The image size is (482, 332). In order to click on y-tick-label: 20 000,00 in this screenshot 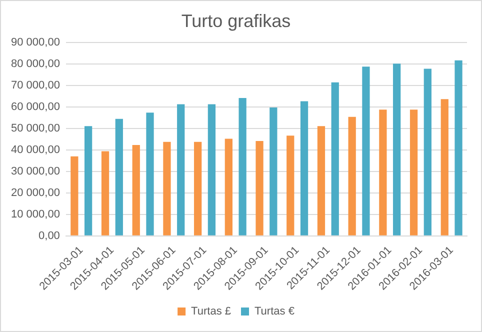, I will do `click(35, 192)`.